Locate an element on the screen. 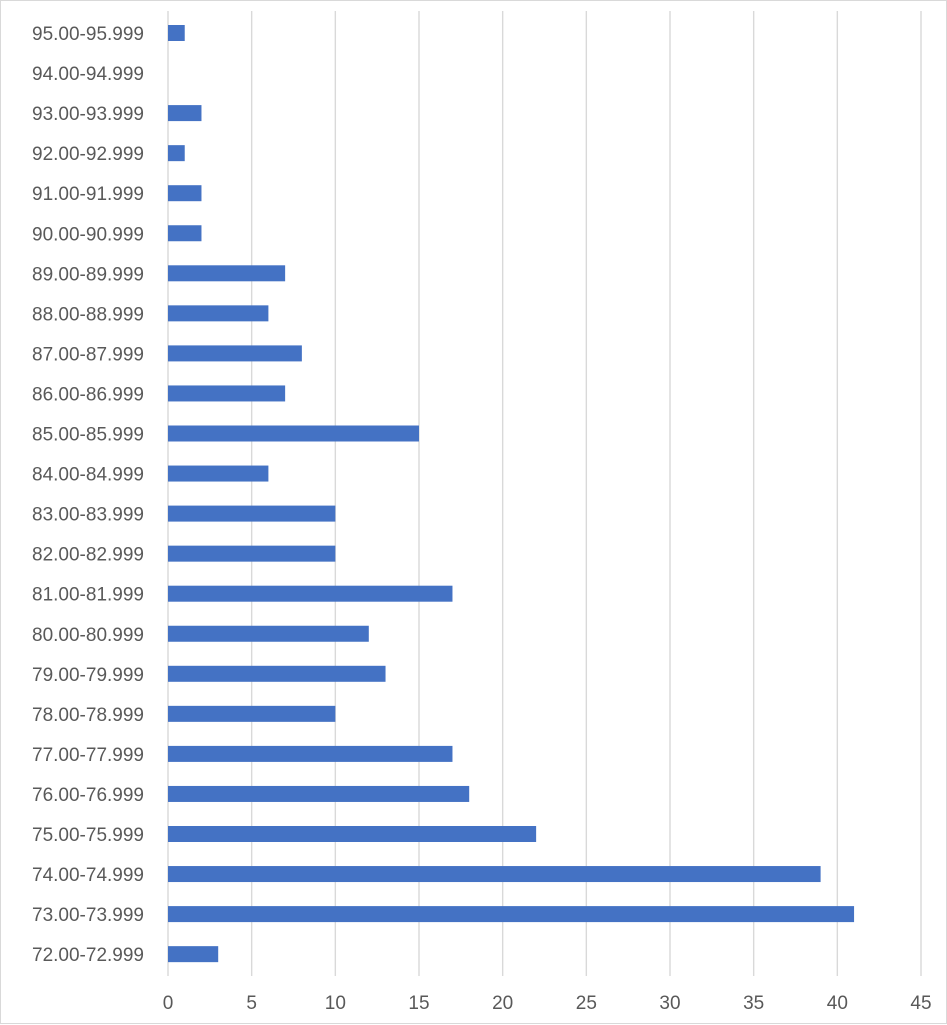 This screenshot has width=947, height=1025. x-tick-label: 0 is located at coordinates (168, 1003).